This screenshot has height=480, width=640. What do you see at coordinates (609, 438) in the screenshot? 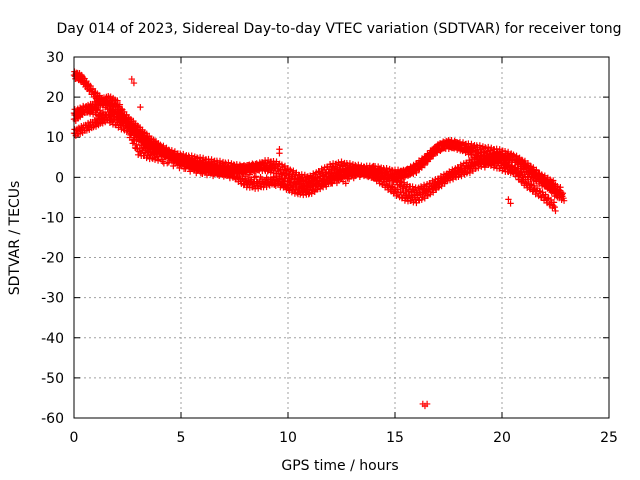
I see `x-tick-label: 25` at bounding box center [609, 438].